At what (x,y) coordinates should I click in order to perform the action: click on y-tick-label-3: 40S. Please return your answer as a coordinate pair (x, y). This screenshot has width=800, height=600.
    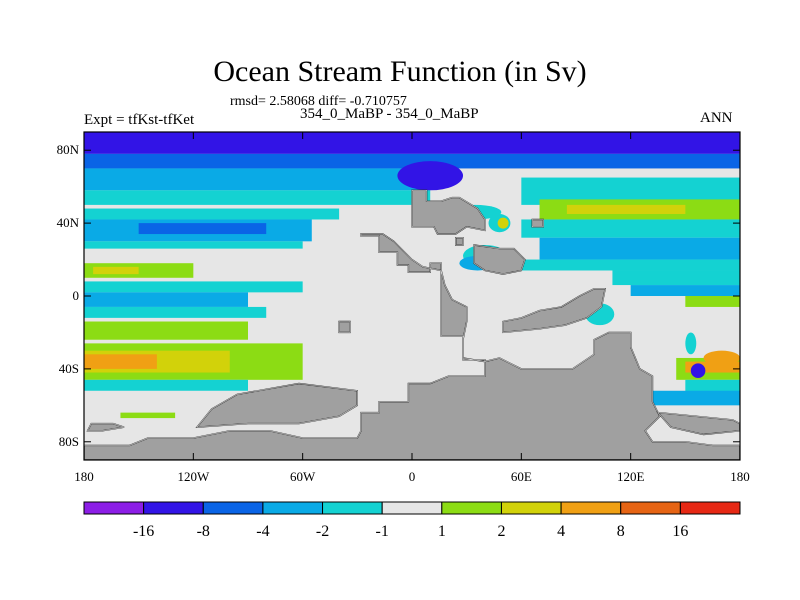
    Looking at the image, I should click on (69, 368).